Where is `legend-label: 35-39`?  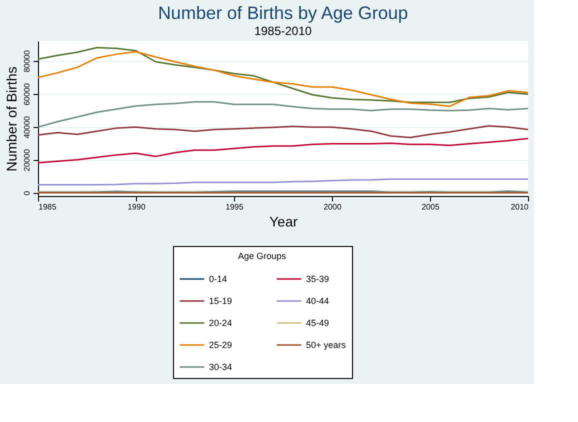
legend-label: 35-39 is located at coordinates (318, 279).